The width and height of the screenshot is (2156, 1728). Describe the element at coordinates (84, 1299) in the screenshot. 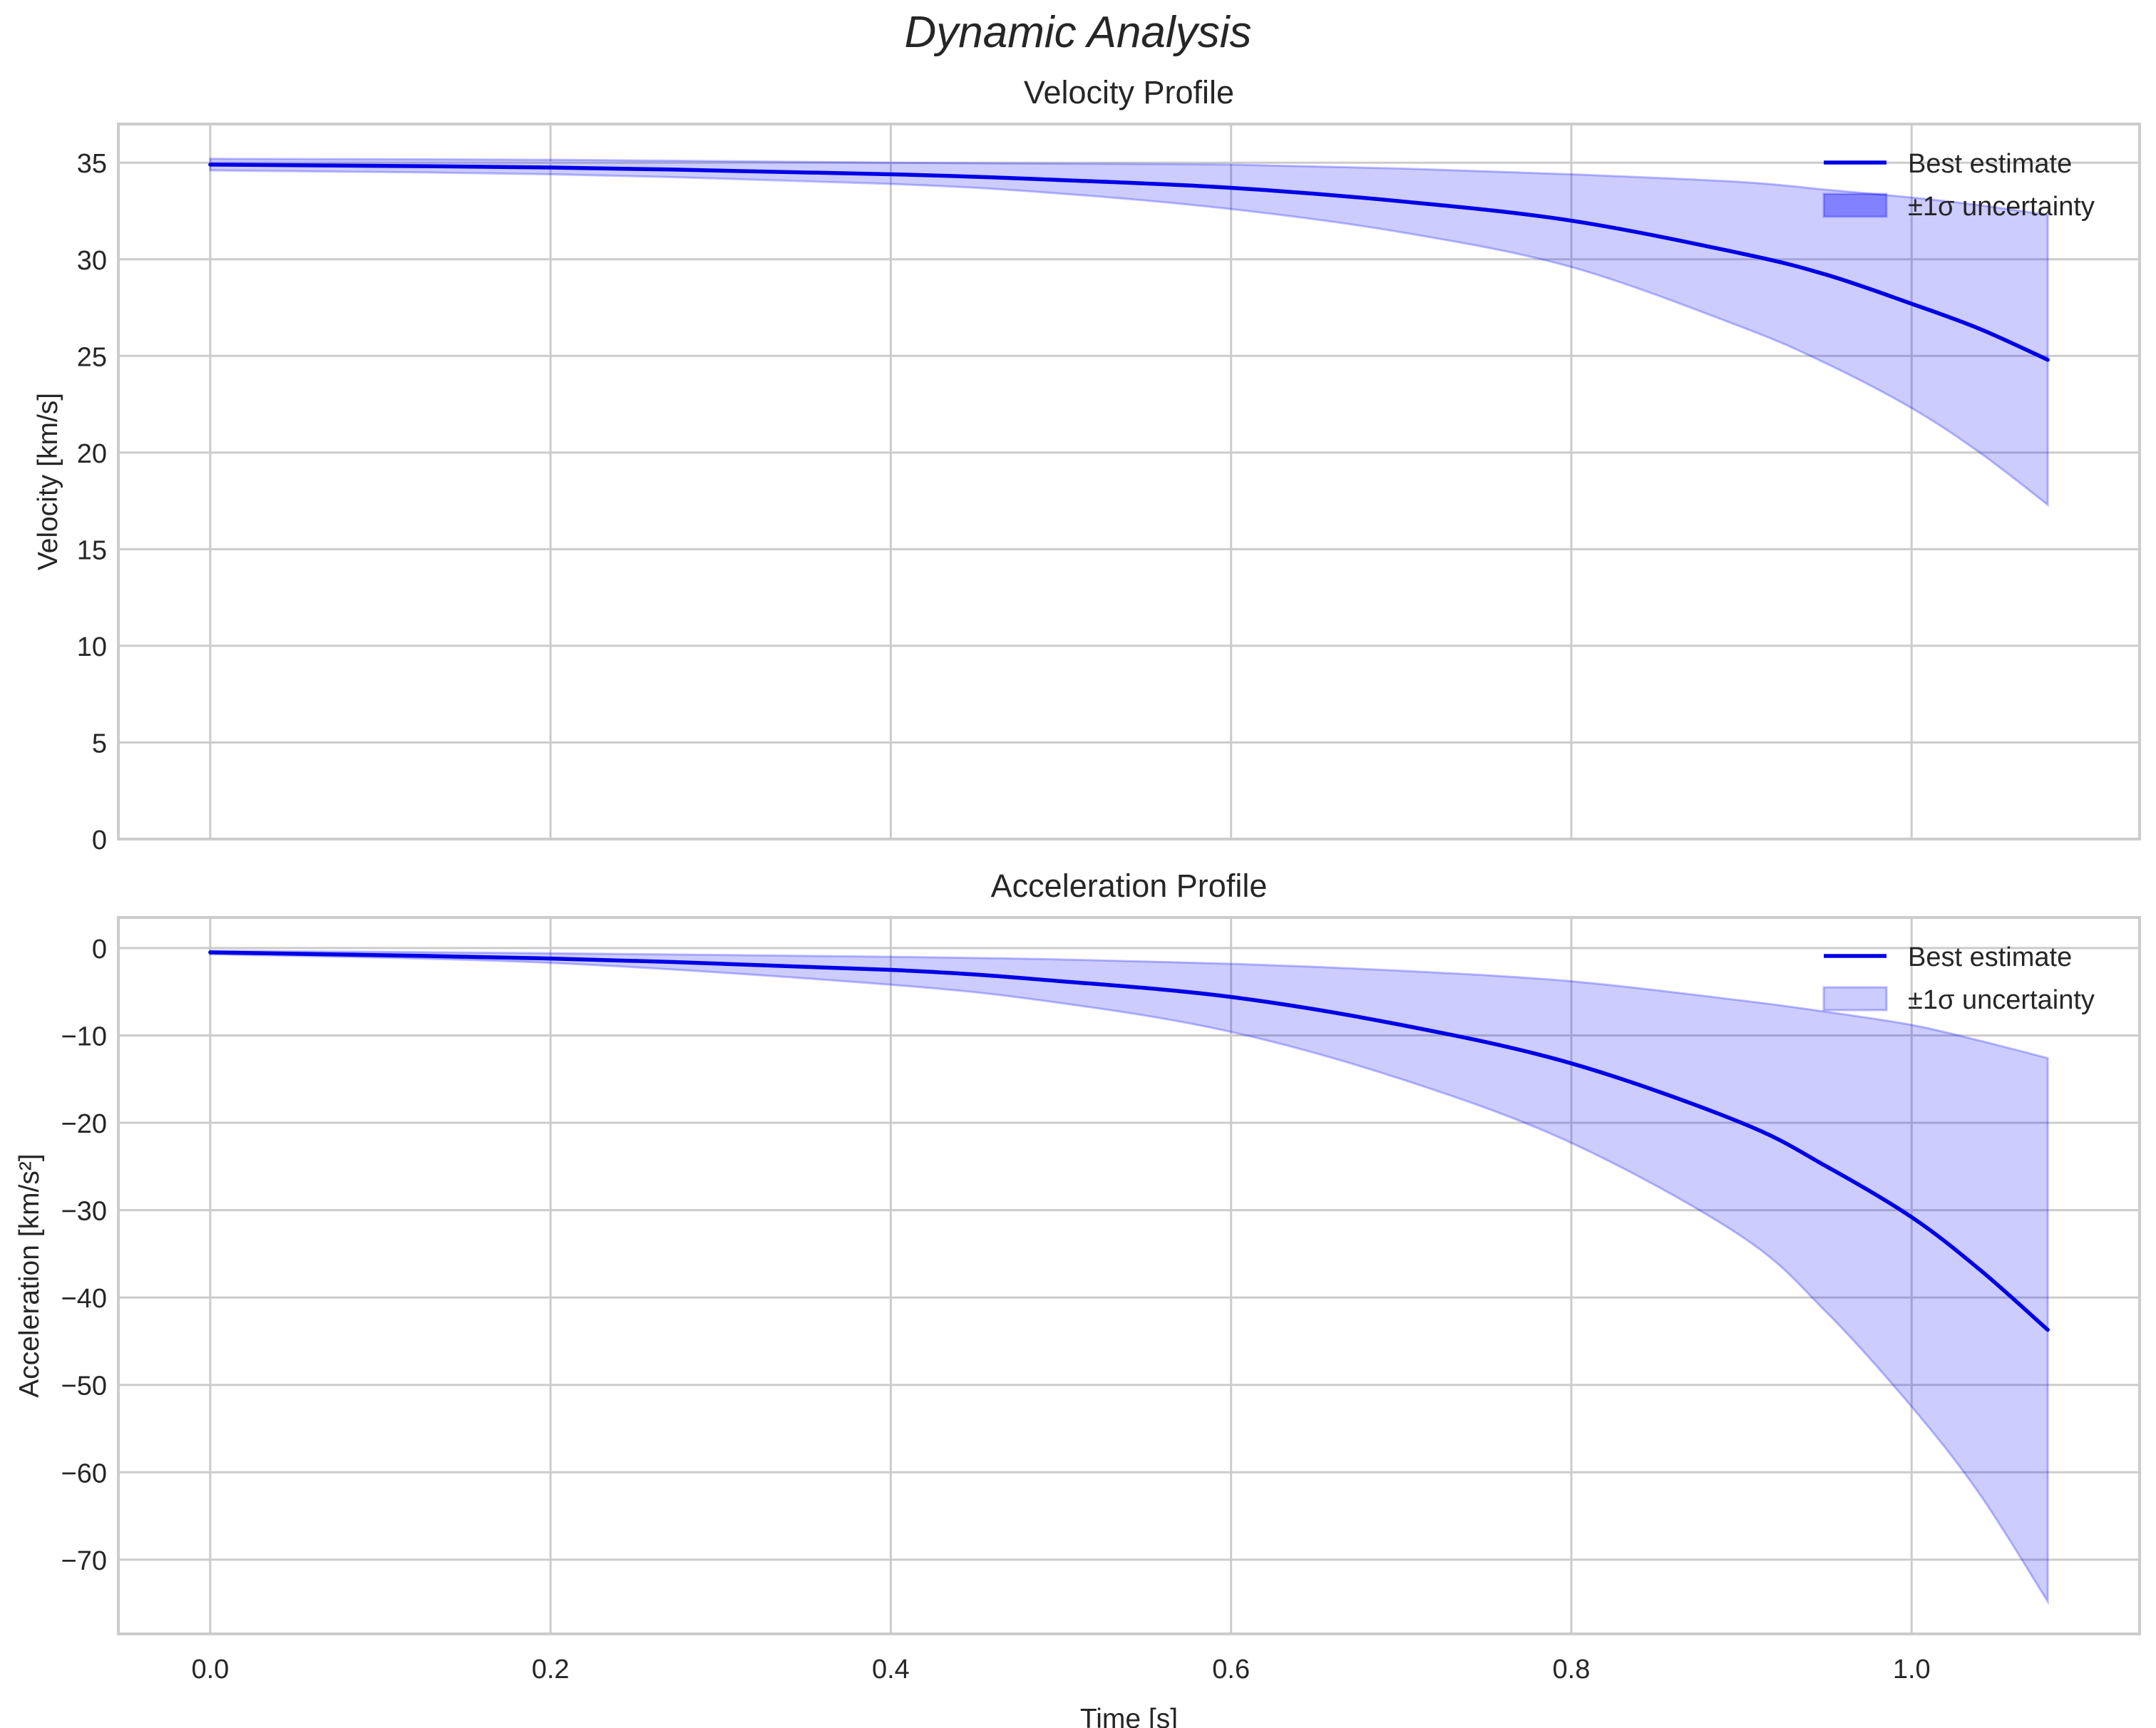

I see `y-tick-label: −40` at that location.